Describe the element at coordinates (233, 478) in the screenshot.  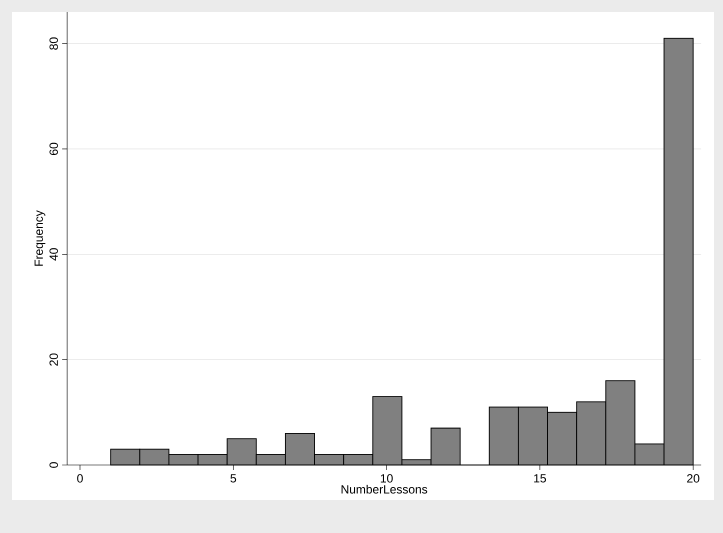
I see `x-tick-label: 5` at that location.